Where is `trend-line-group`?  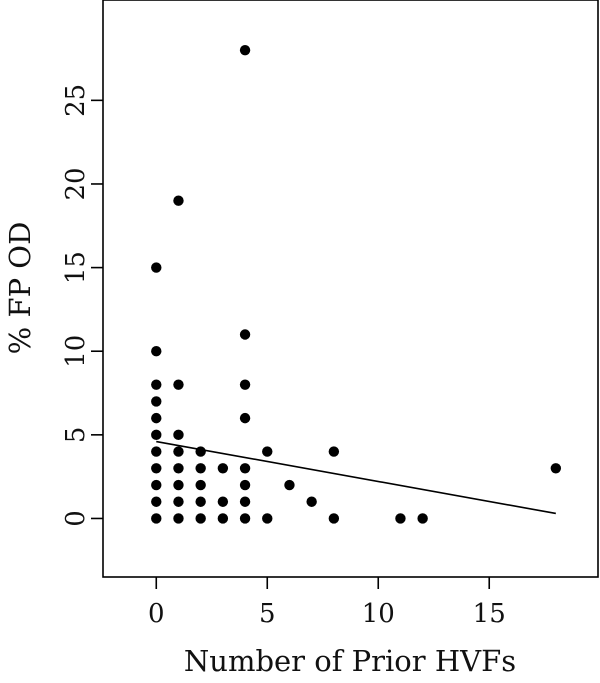
trend-line-group is located at coordinates (356, 477).